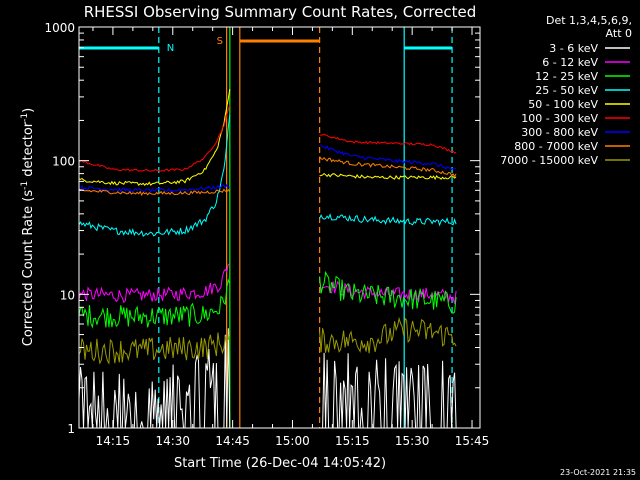 The image size is (640, 480). I want to click on series-line-4-pre, so click(154, 137).